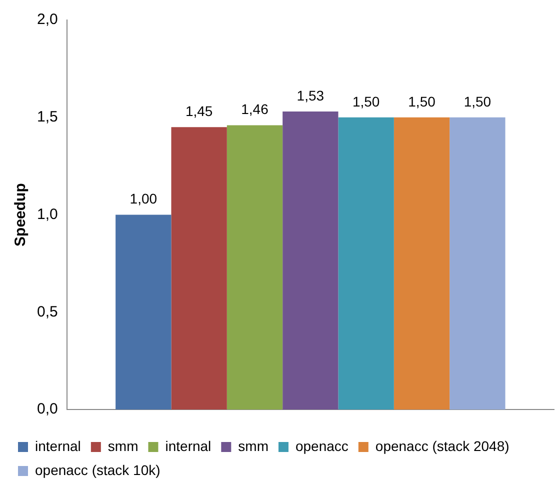 Image resolution: width=558 pixels, height=492 pixels. What do you see at coordinates (442, 446) in the screenshot?
I see `legend-label: openacc (stack 2048)` at bounding box center [442, 446].